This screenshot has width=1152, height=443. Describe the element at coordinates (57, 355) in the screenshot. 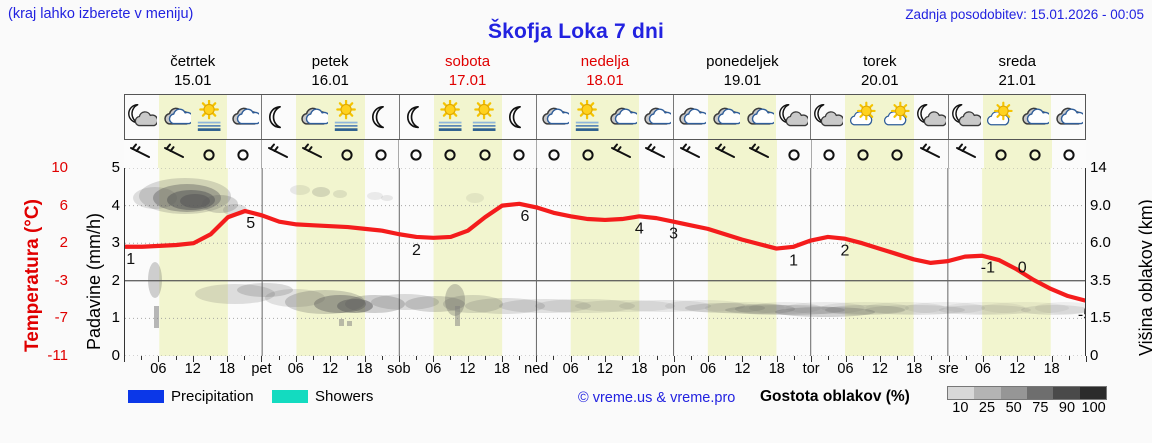

I see `temperature-tick: -11` at that location.